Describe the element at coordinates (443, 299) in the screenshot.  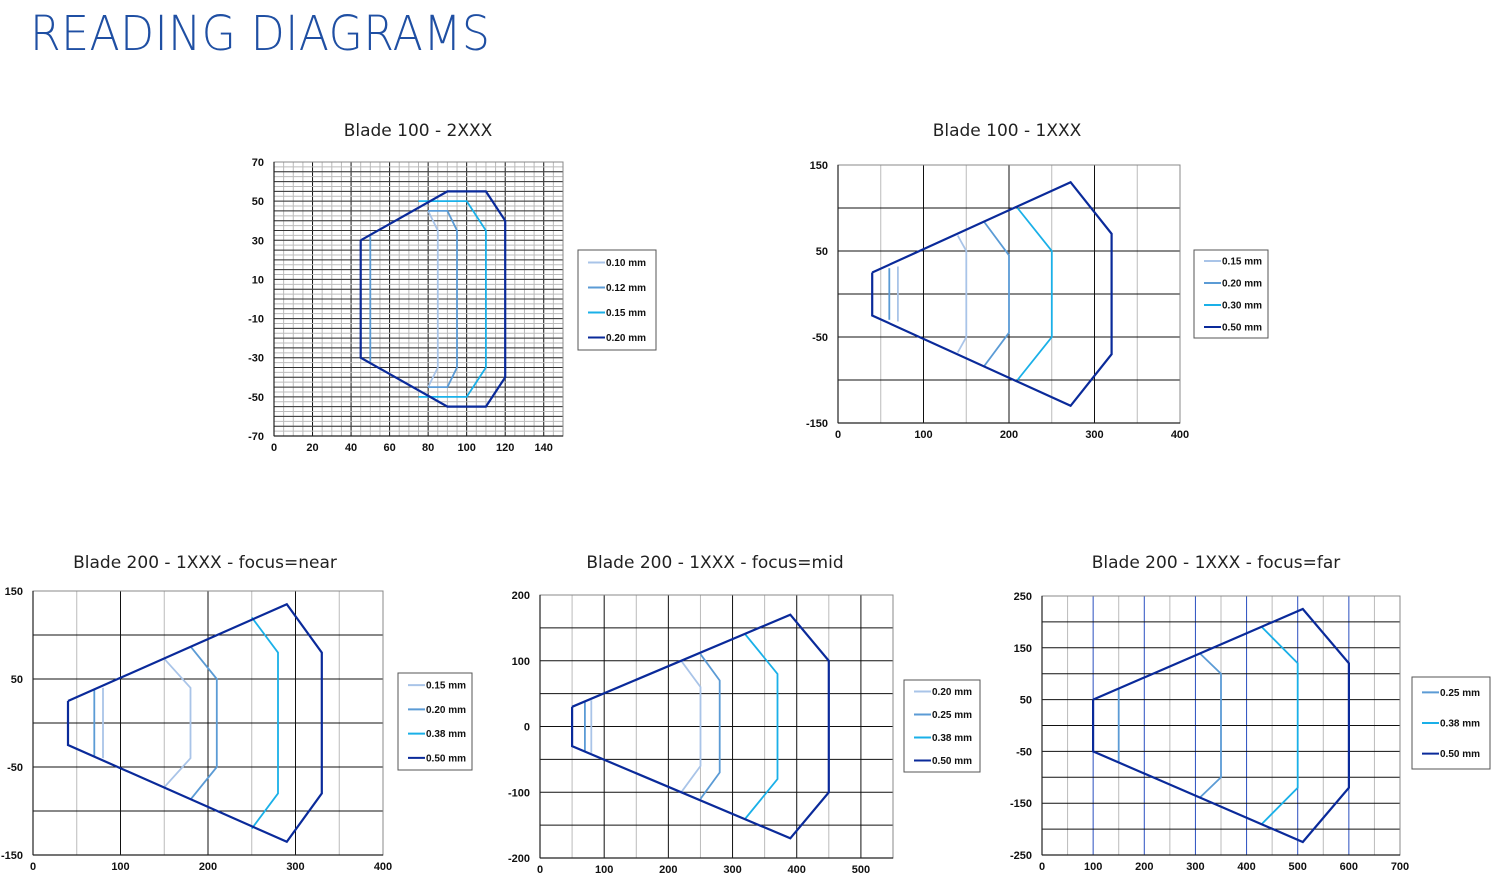
I see `series-line-0-12-mm` at that location.